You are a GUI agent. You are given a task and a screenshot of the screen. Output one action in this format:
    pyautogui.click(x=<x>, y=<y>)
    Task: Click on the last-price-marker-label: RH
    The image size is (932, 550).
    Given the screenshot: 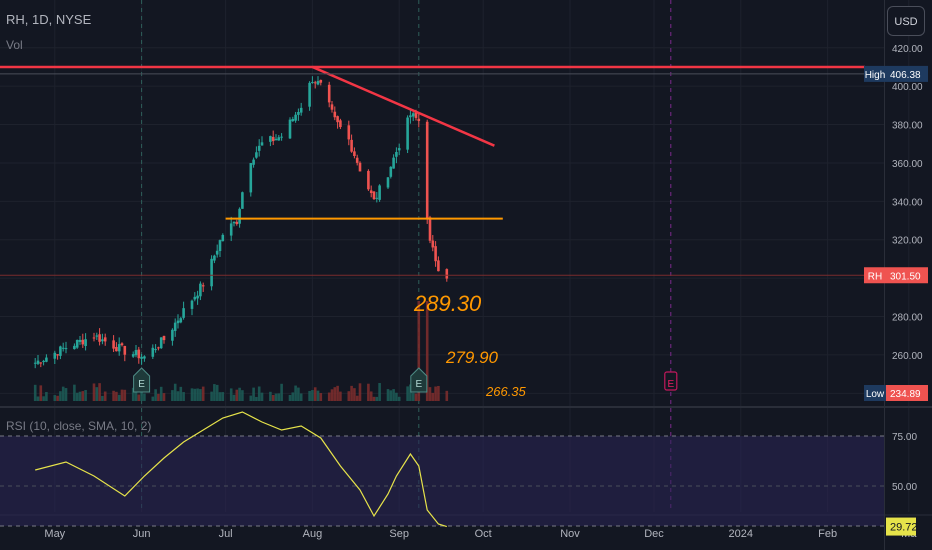 What is the action you would take?
    pyautogui.click(x=875, y=276)
    